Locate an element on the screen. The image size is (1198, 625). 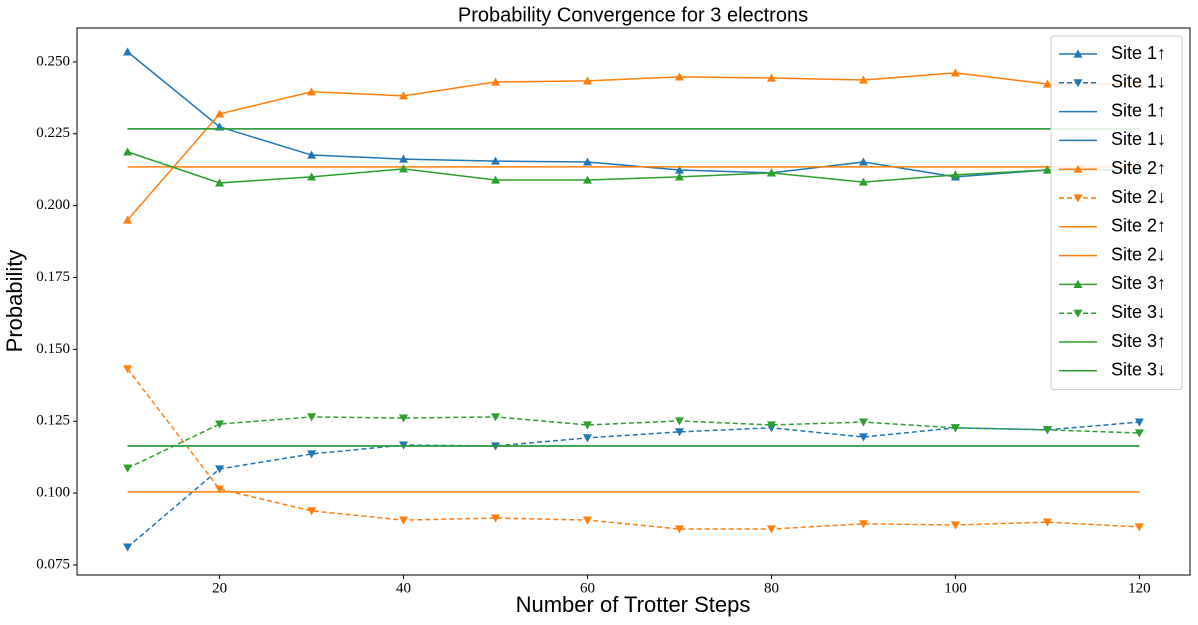
y-tick-label: 0.250 is located at coordinates (53, 61).